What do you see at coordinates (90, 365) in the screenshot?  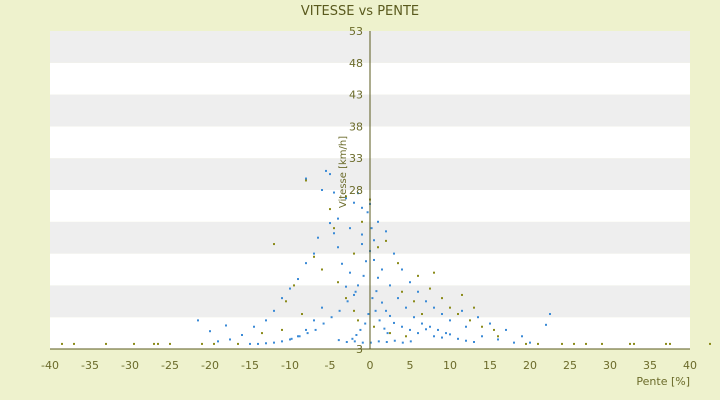 I see `x-tick-label: -35` at bounding box center [90, 365].